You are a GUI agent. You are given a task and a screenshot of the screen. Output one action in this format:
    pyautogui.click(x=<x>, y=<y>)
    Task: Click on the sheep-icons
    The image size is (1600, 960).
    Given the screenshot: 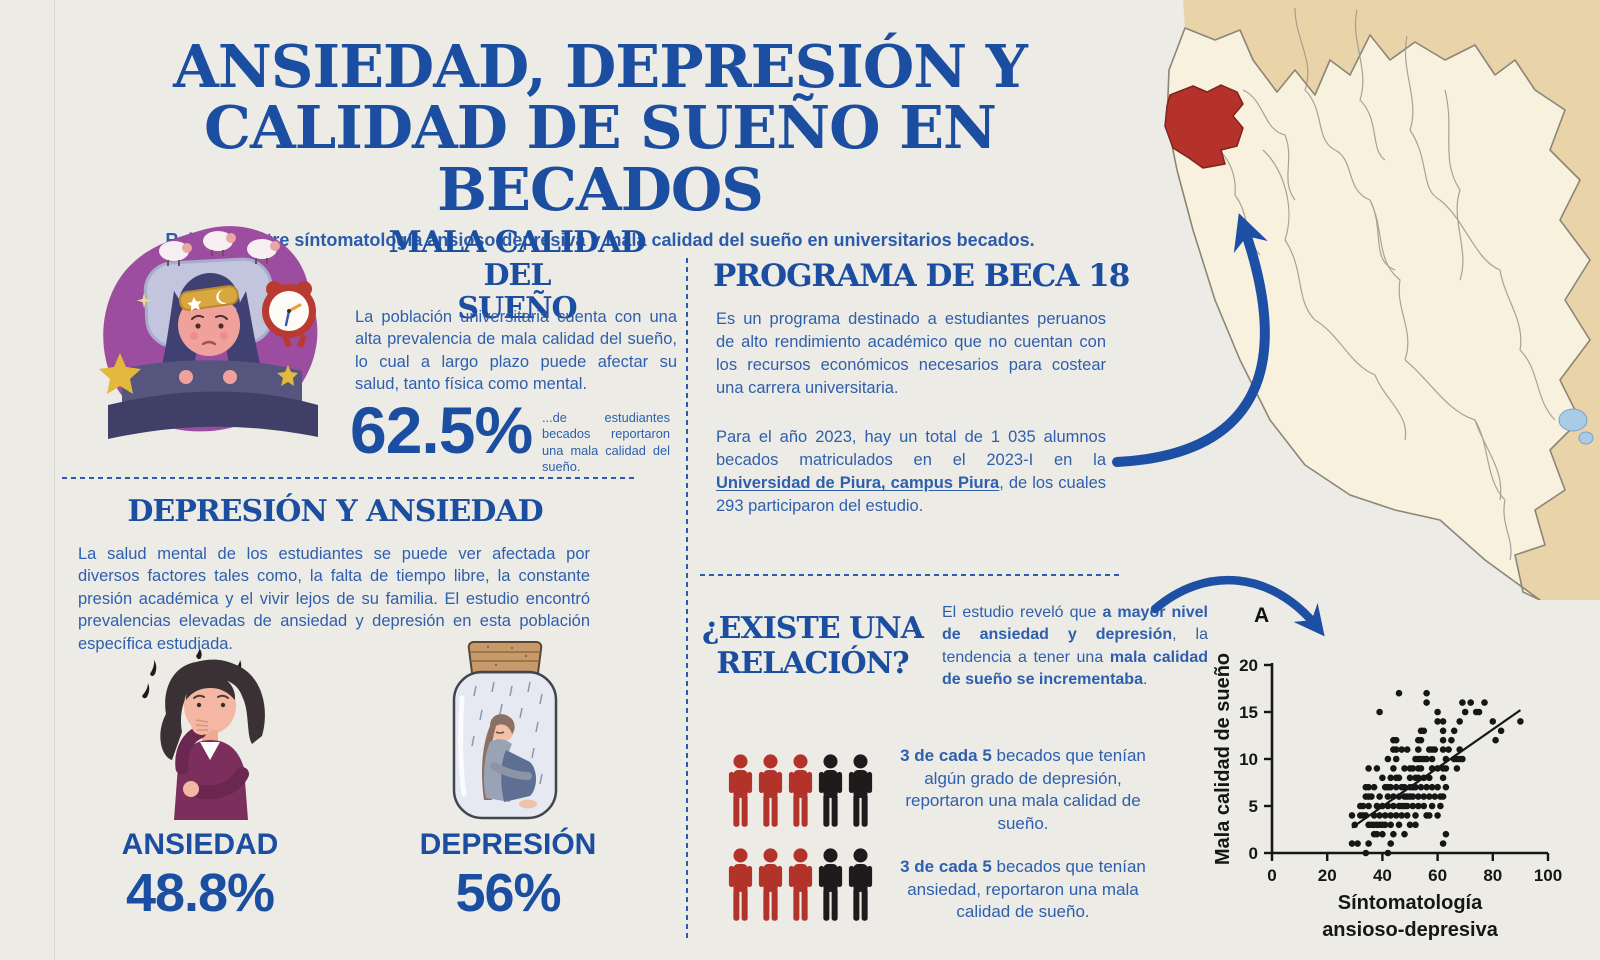 What is the action you would take?
    pyautogui.click(x=219, y=248)
    